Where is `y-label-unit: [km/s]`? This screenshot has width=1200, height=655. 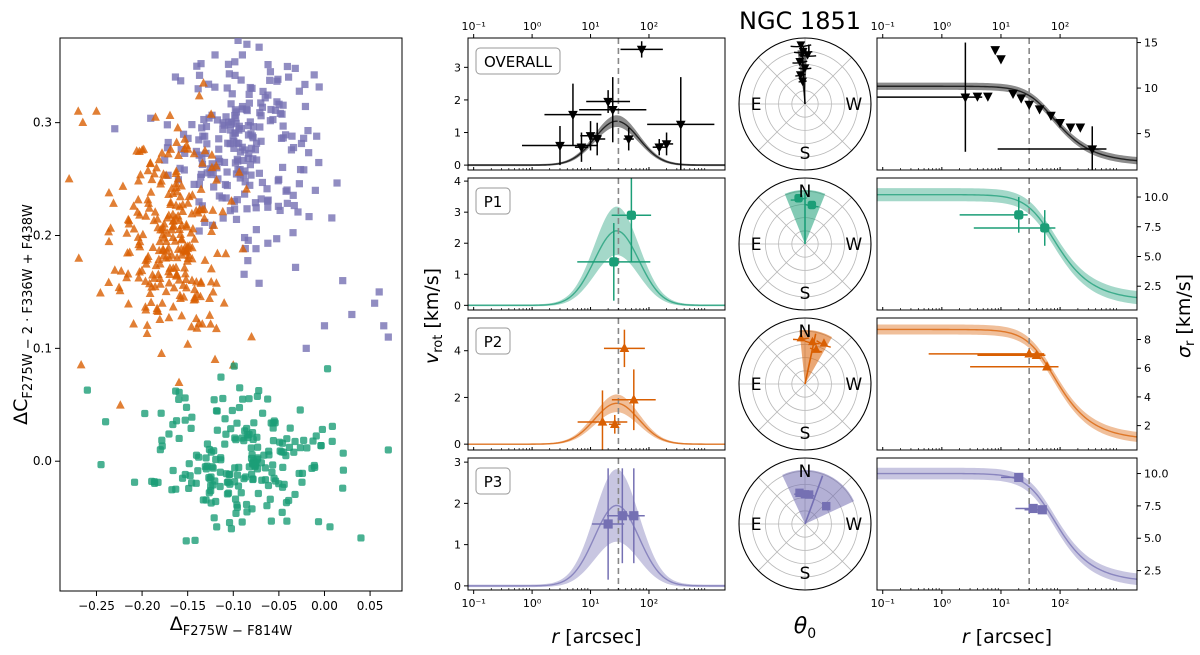 y-label-unit: [km/s] is located at coordinates (1184, 307).